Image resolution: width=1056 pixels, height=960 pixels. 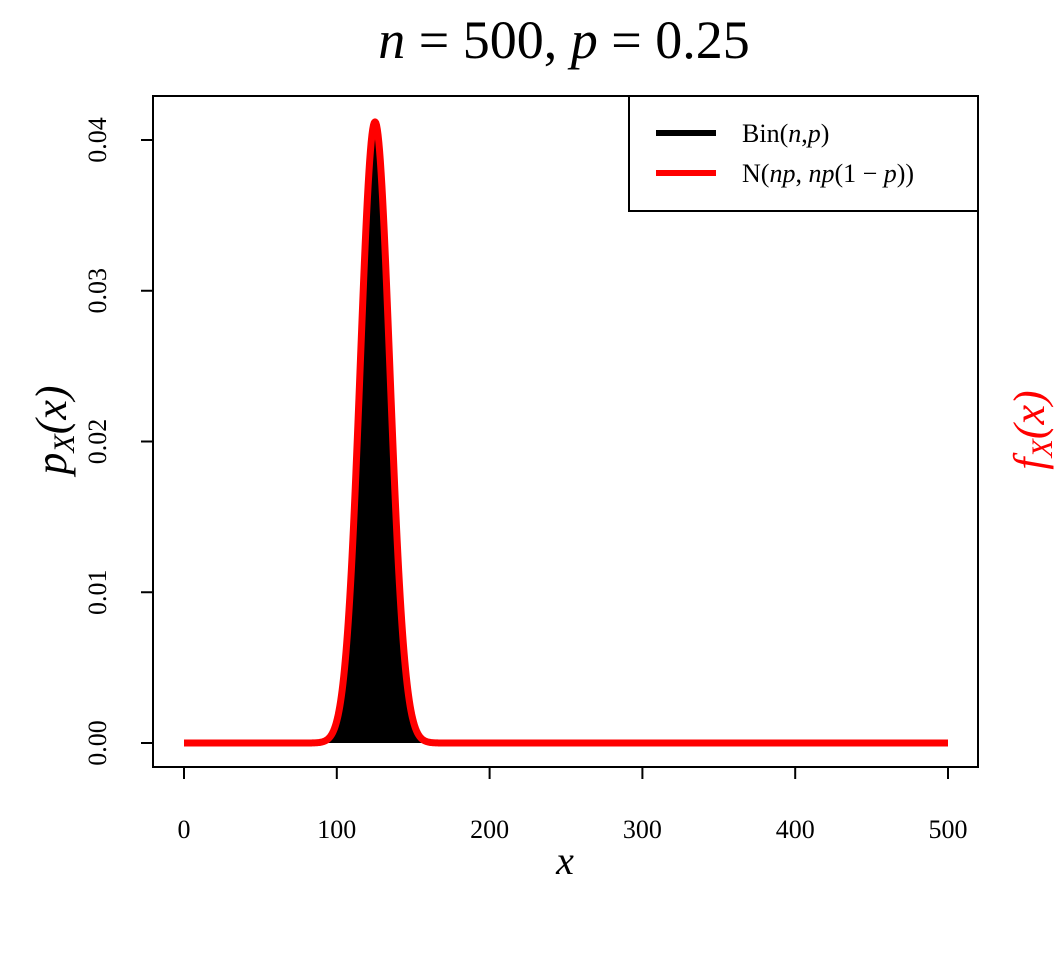 What do you see at coordinates (828, 173) in the screenshot?
I see `legend-label-normal: N(np, np(1 − p))` at bounding box center [828, 173].